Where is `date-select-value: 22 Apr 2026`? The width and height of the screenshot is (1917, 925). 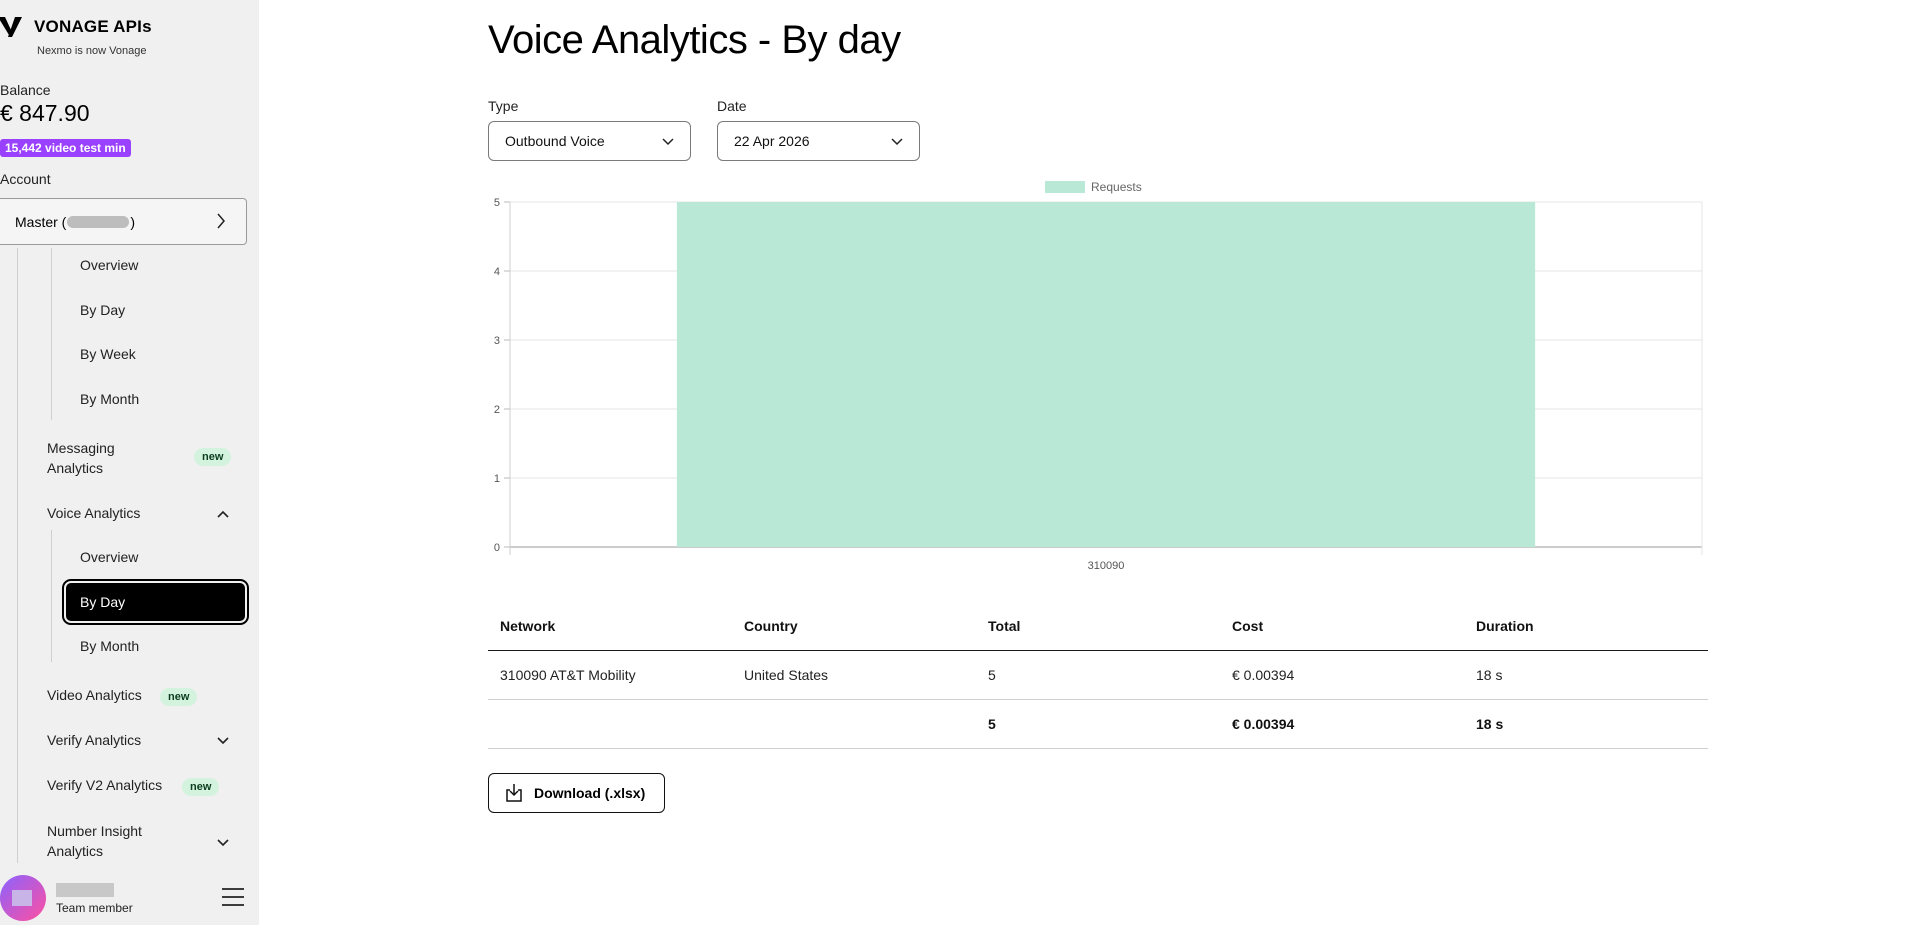
date-select-value: 22 Apr 2026 is located at coordinates (772, 141).